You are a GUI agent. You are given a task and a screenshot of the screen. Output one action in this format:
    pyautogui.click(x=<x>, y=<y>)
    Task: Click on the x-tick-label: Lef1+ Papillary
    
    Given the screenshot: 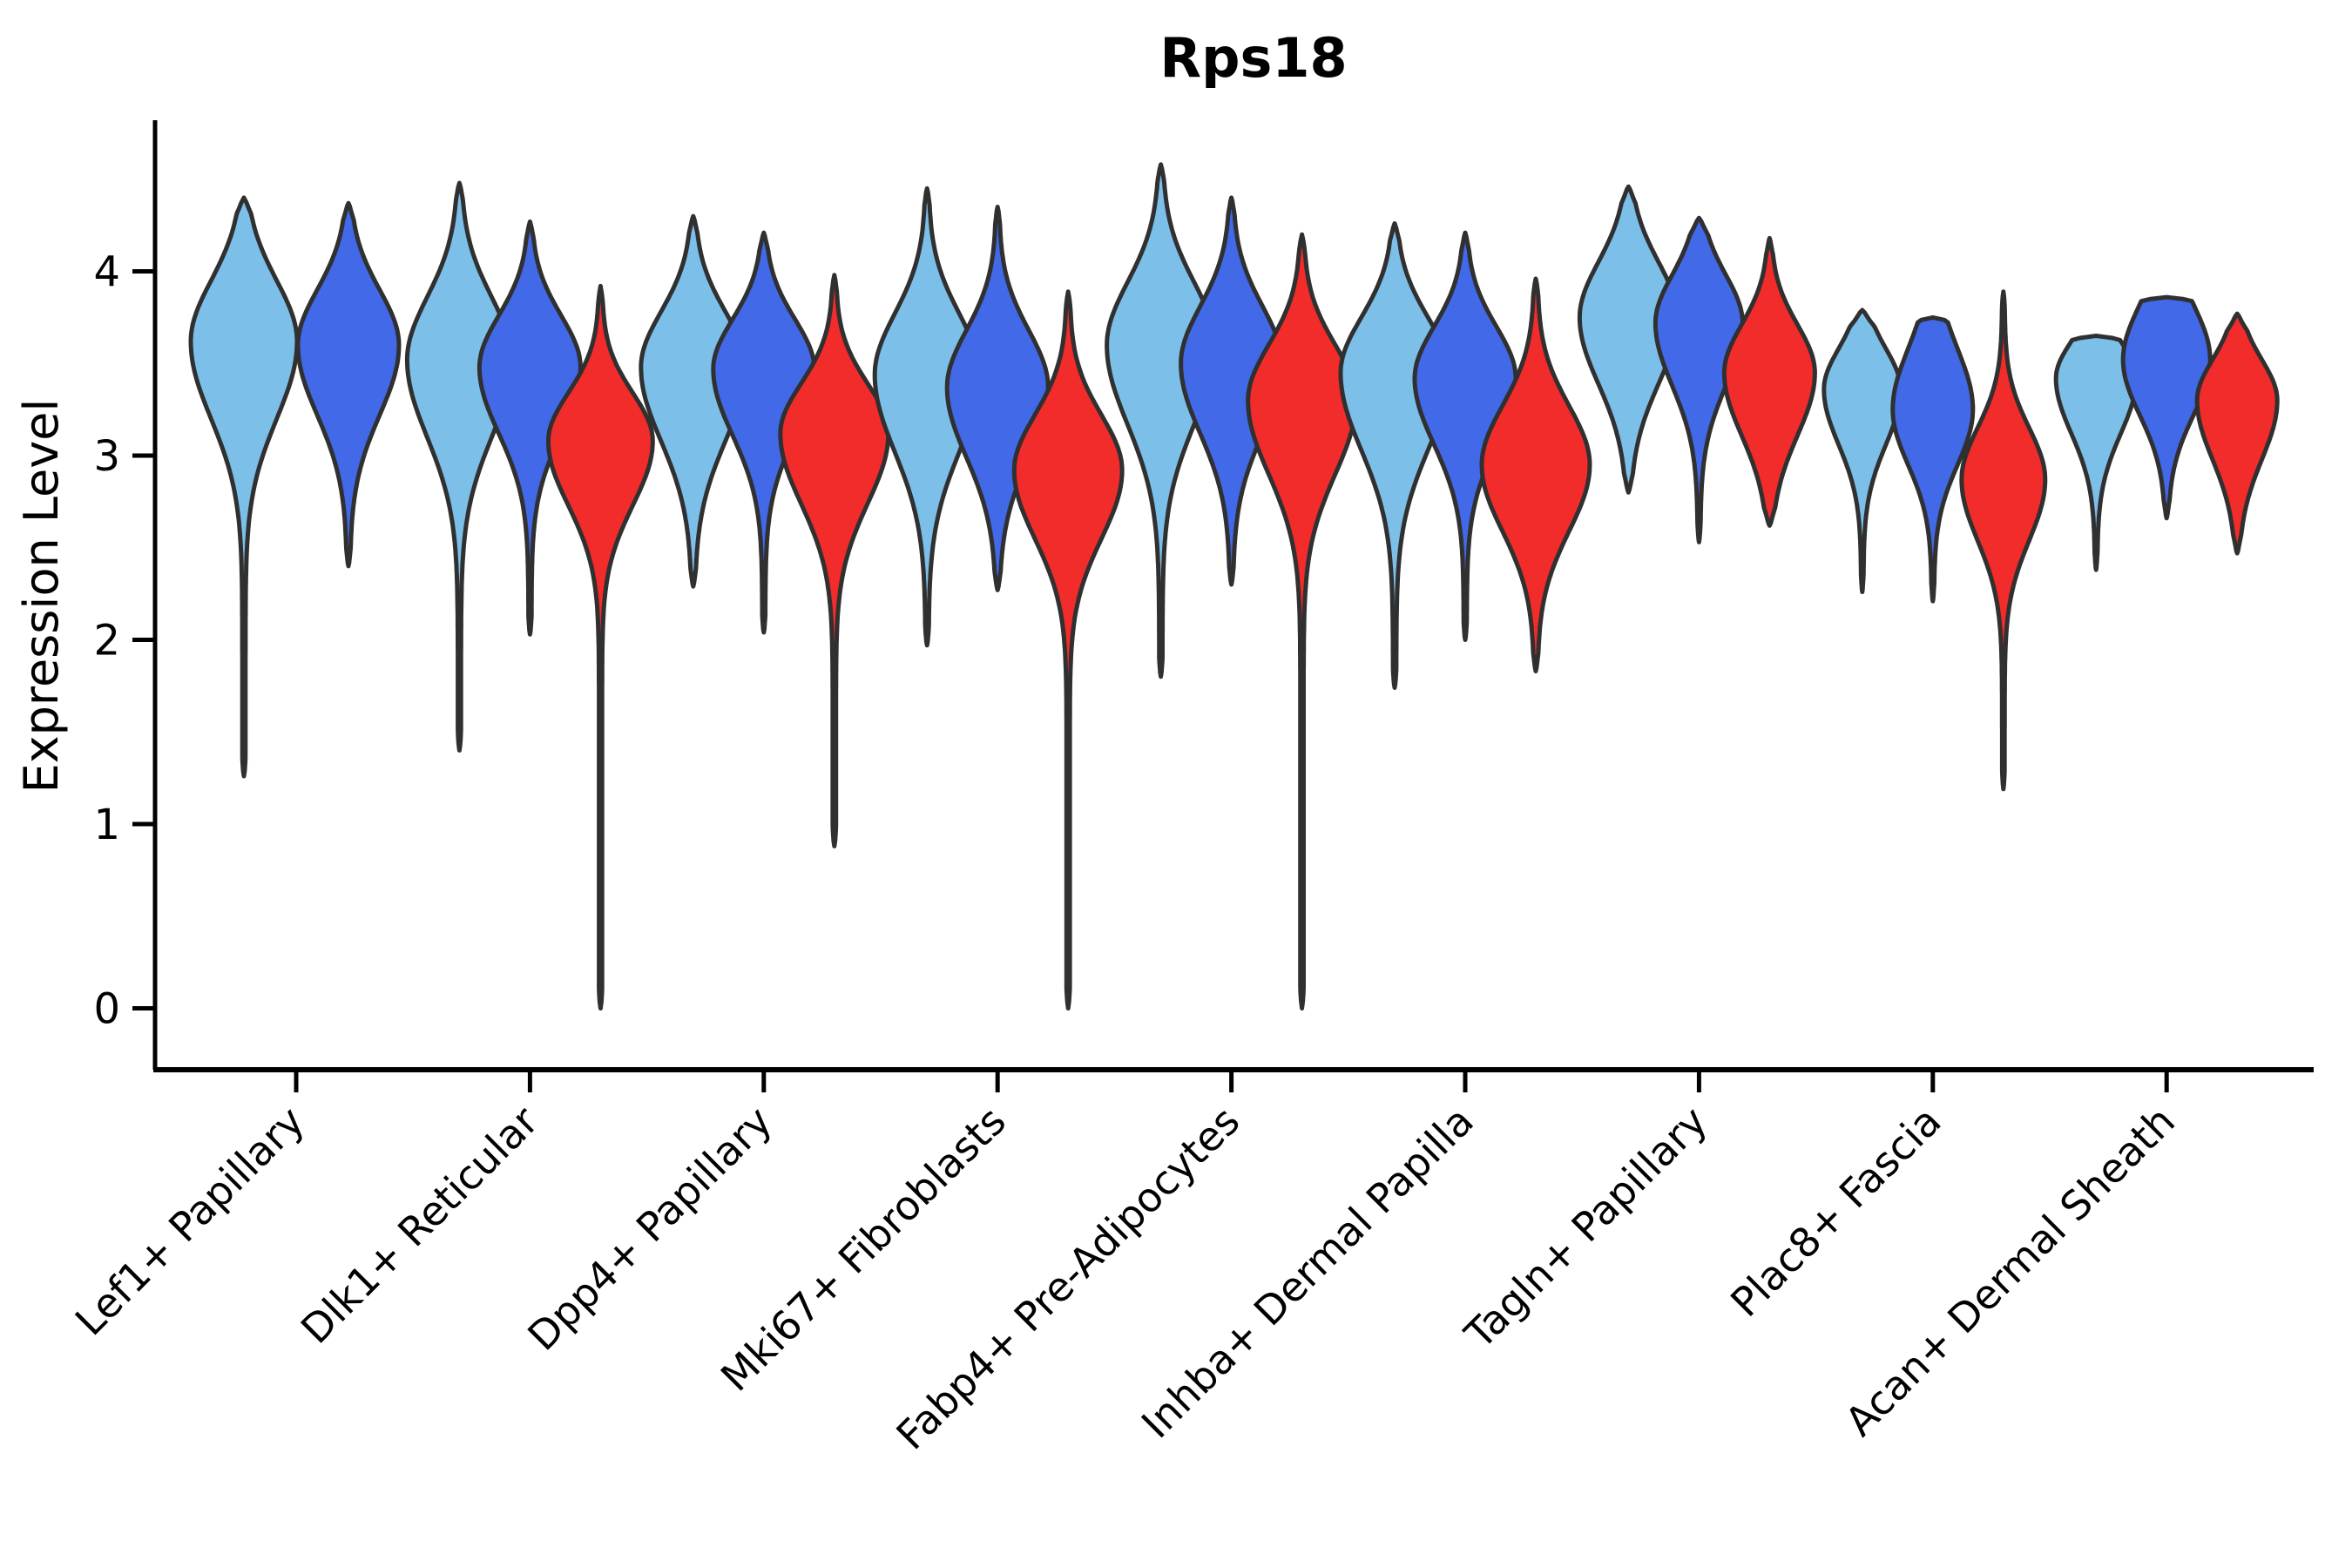 What is the action you would take?
    pyautogui.click(x=190, y=1221)
    